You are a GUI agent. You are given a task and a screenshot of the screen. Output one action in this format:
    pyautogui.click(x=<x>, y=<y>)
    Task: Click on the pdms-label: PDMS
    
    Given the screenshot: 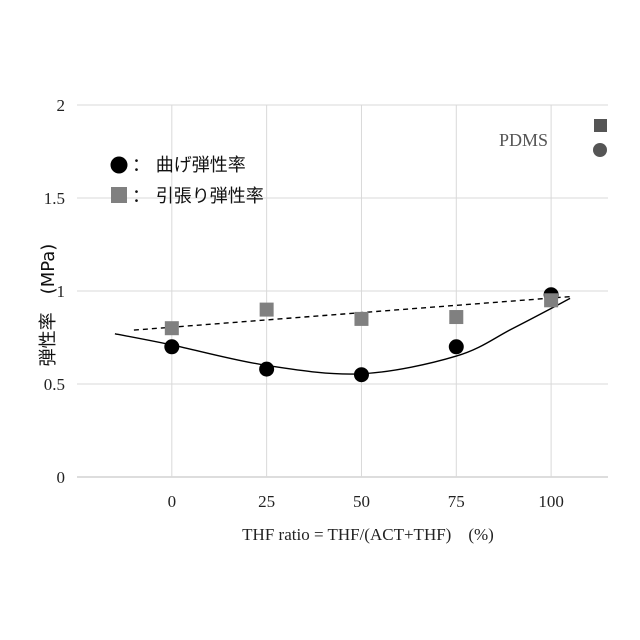 What is the action you would take?
    pyautogui.click(x=523, y=140)
    